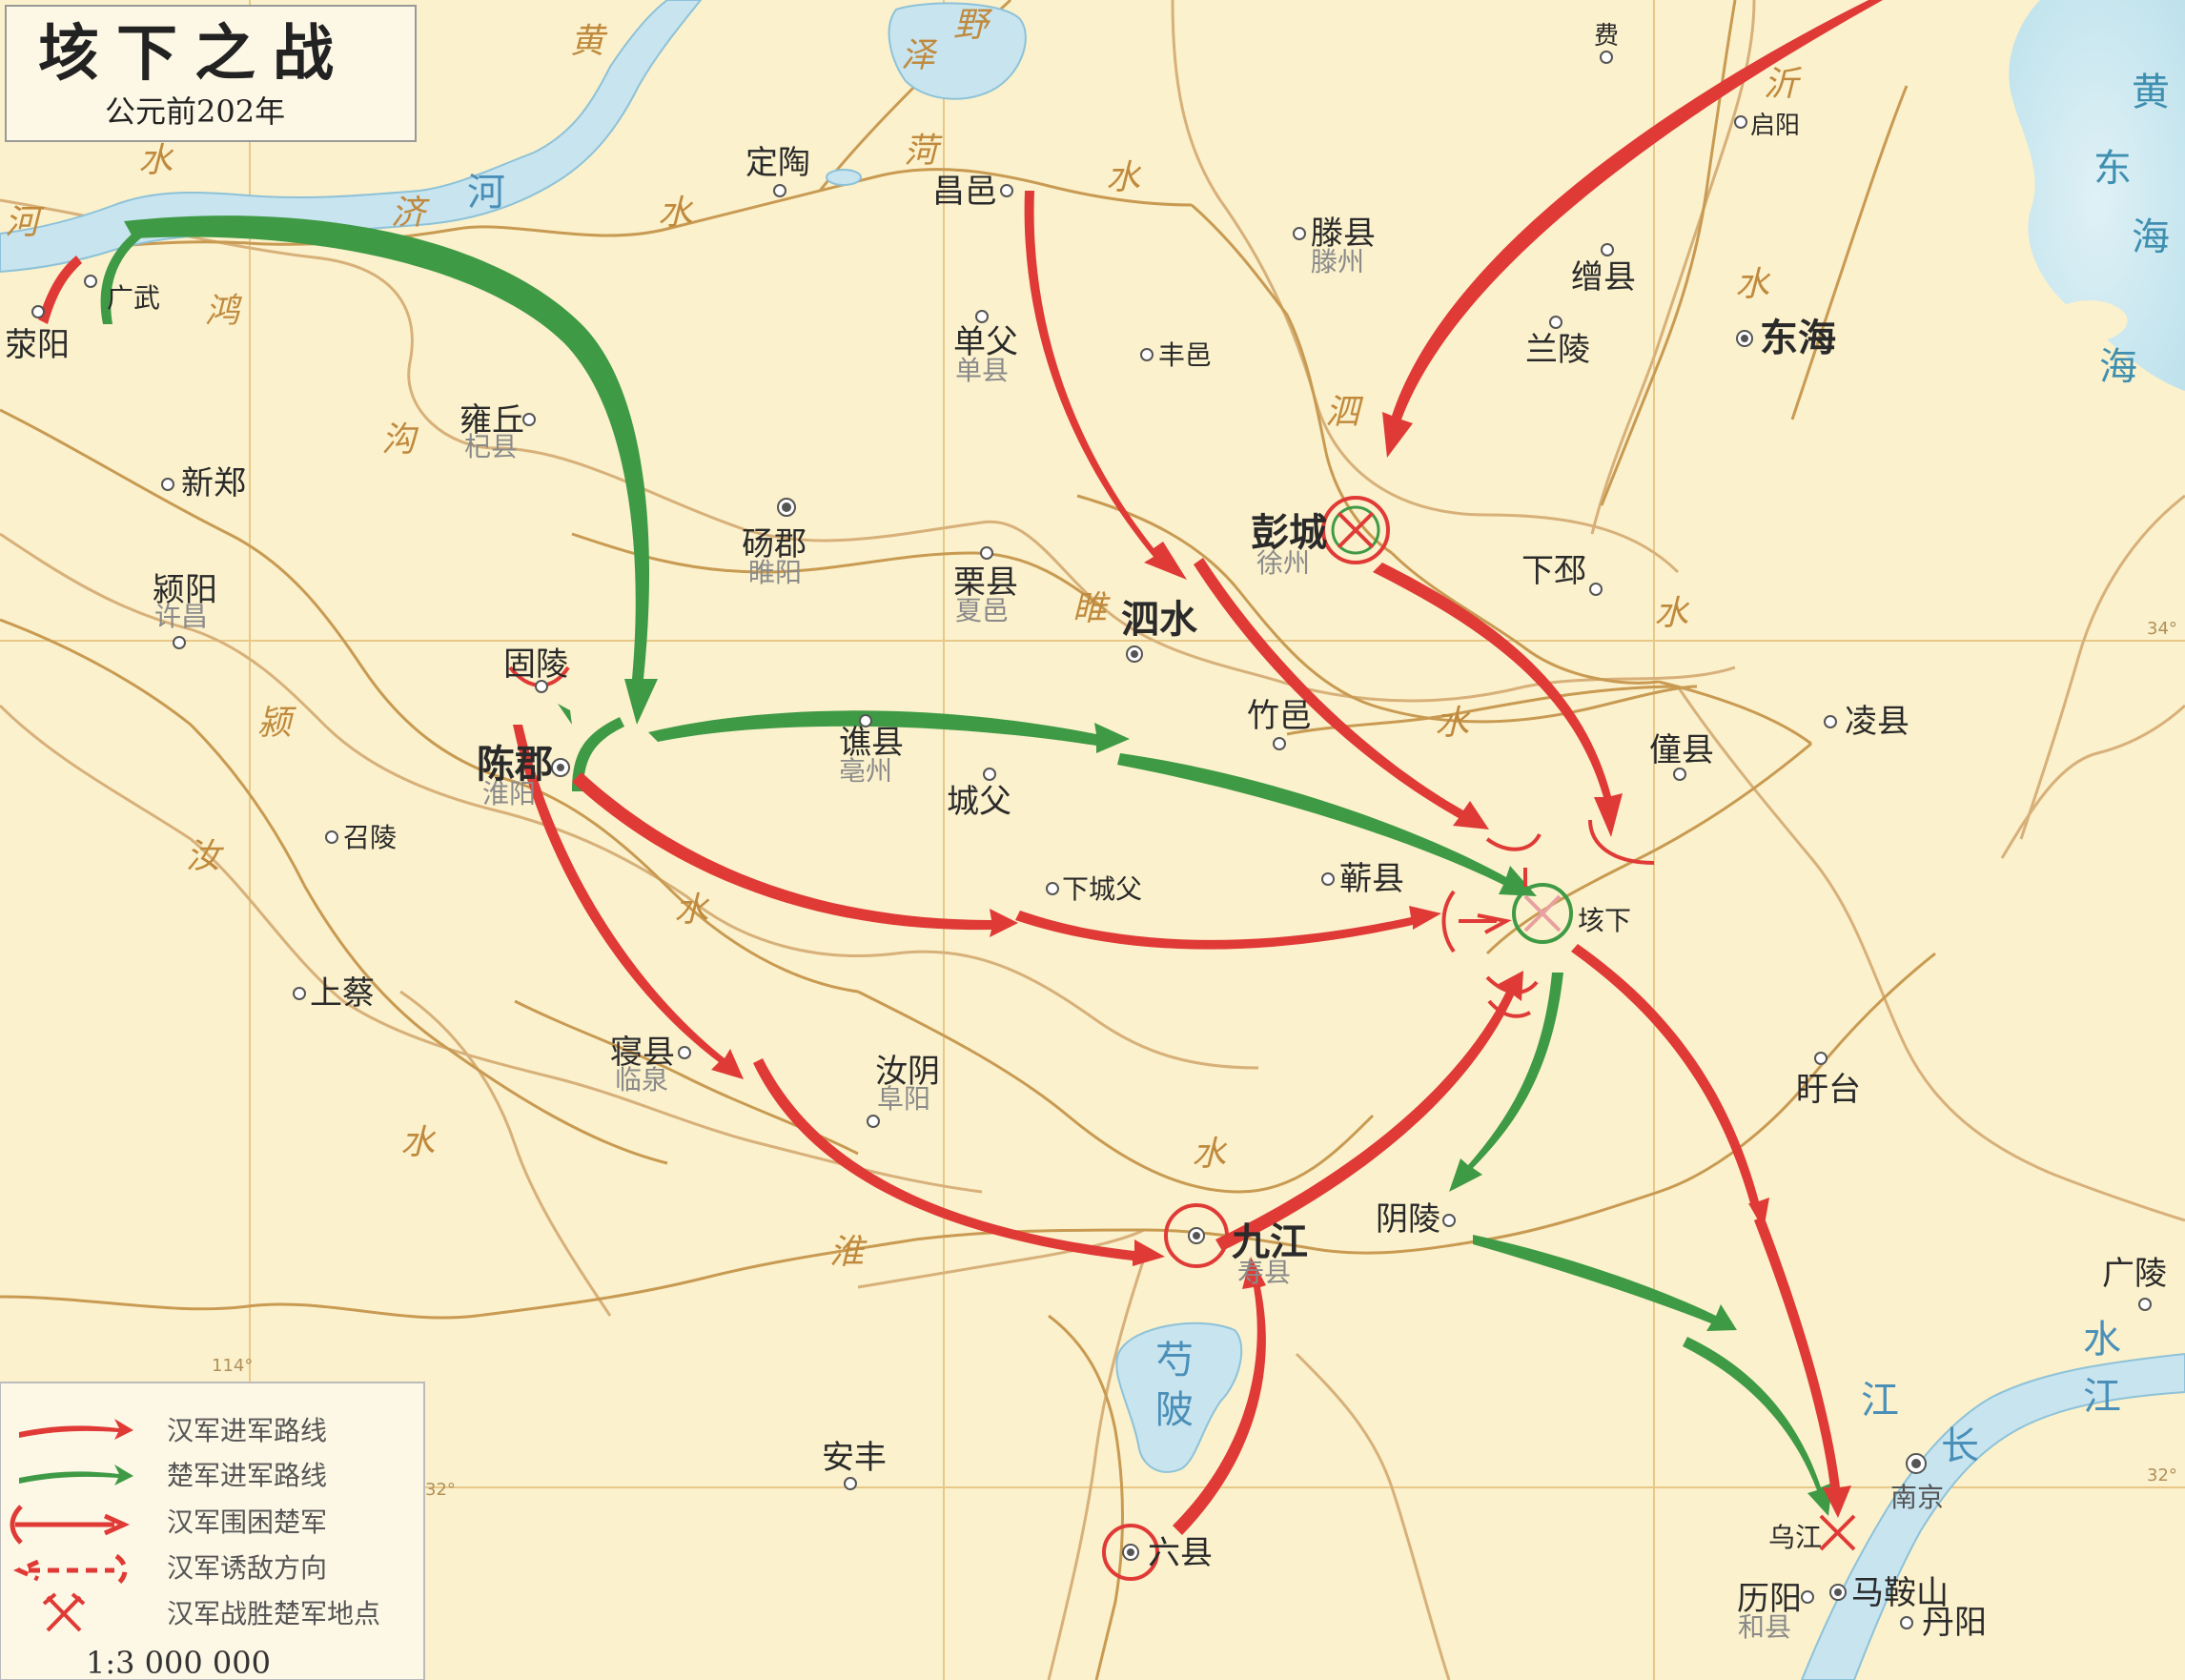  Describe the element at coordinates (1604, 920) in the screenshot. I see `place-gaixia: 垓下` at that location.